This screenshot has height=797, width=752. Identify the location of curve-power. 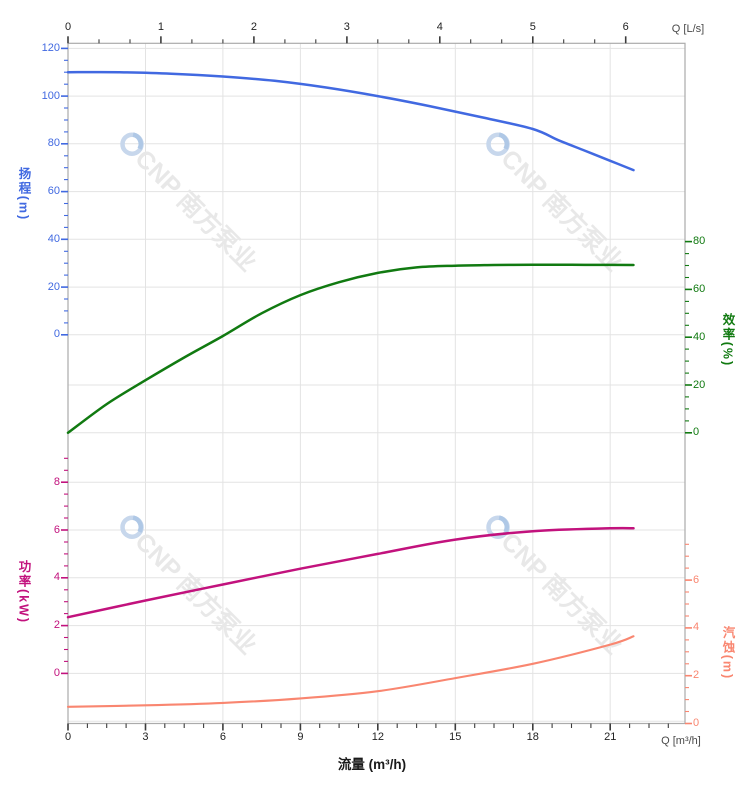
(350, 572).